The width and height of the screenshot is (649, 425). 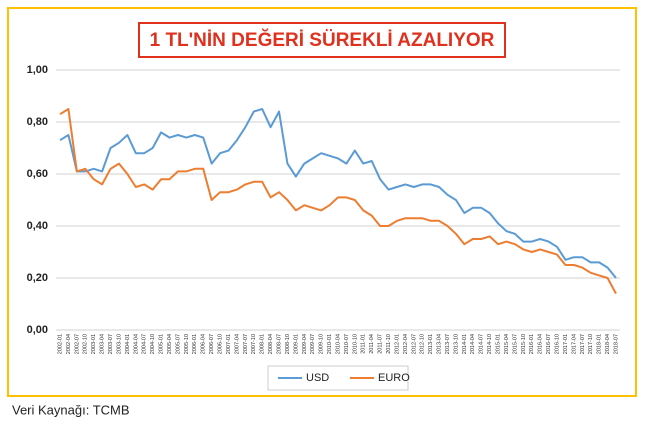 What do you see at coordinates (119, 344) in the screenshot?
I see `x-tick-label: 2003-10` at bounding box center [119, 344].